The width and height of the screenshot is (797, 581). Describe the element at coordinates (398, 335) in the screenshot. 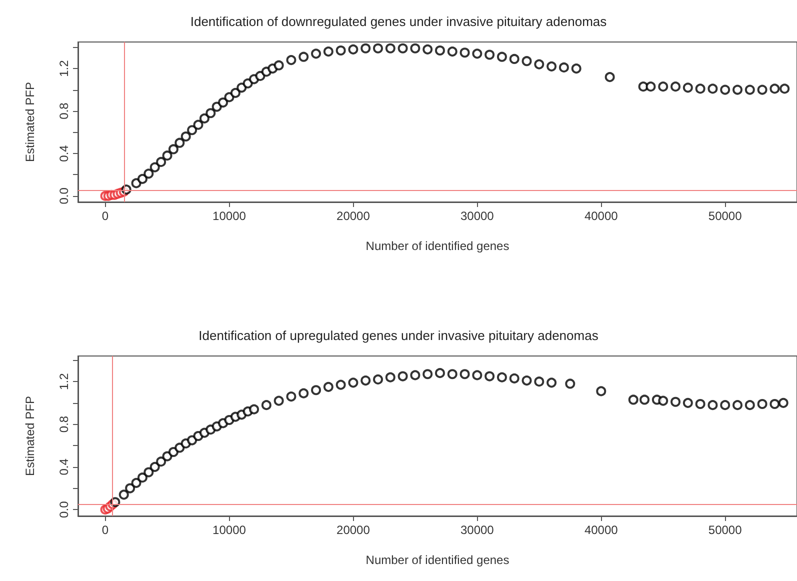

I see `chart-title: Identification of upregulated genes under invasive pituitary adenomas` at that location.